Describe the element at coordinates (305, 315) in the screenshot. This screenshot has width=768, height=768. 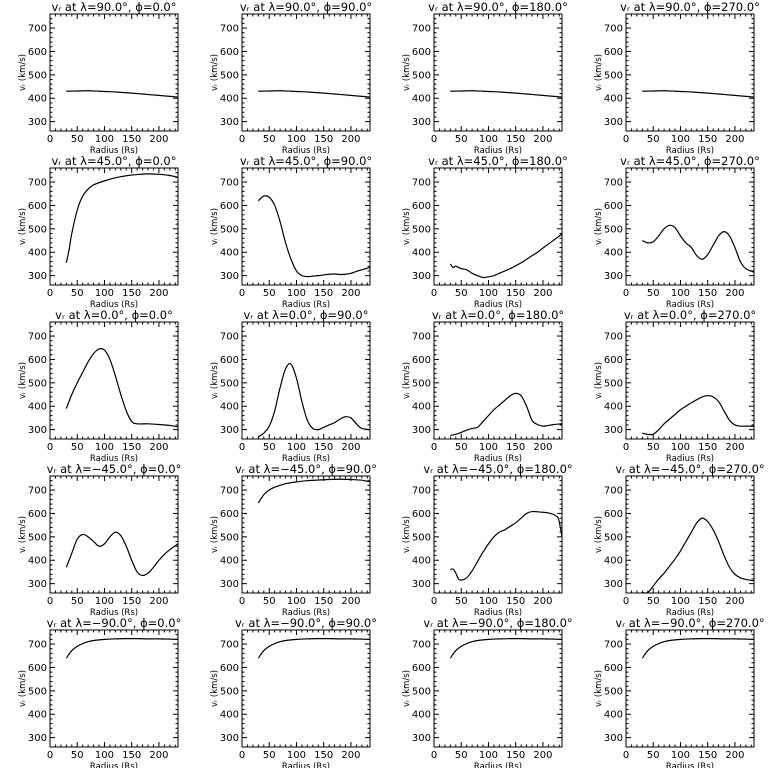
I see `chart-title: vᵣ at λ=0.0°, ϕ=90.0°` at that location.